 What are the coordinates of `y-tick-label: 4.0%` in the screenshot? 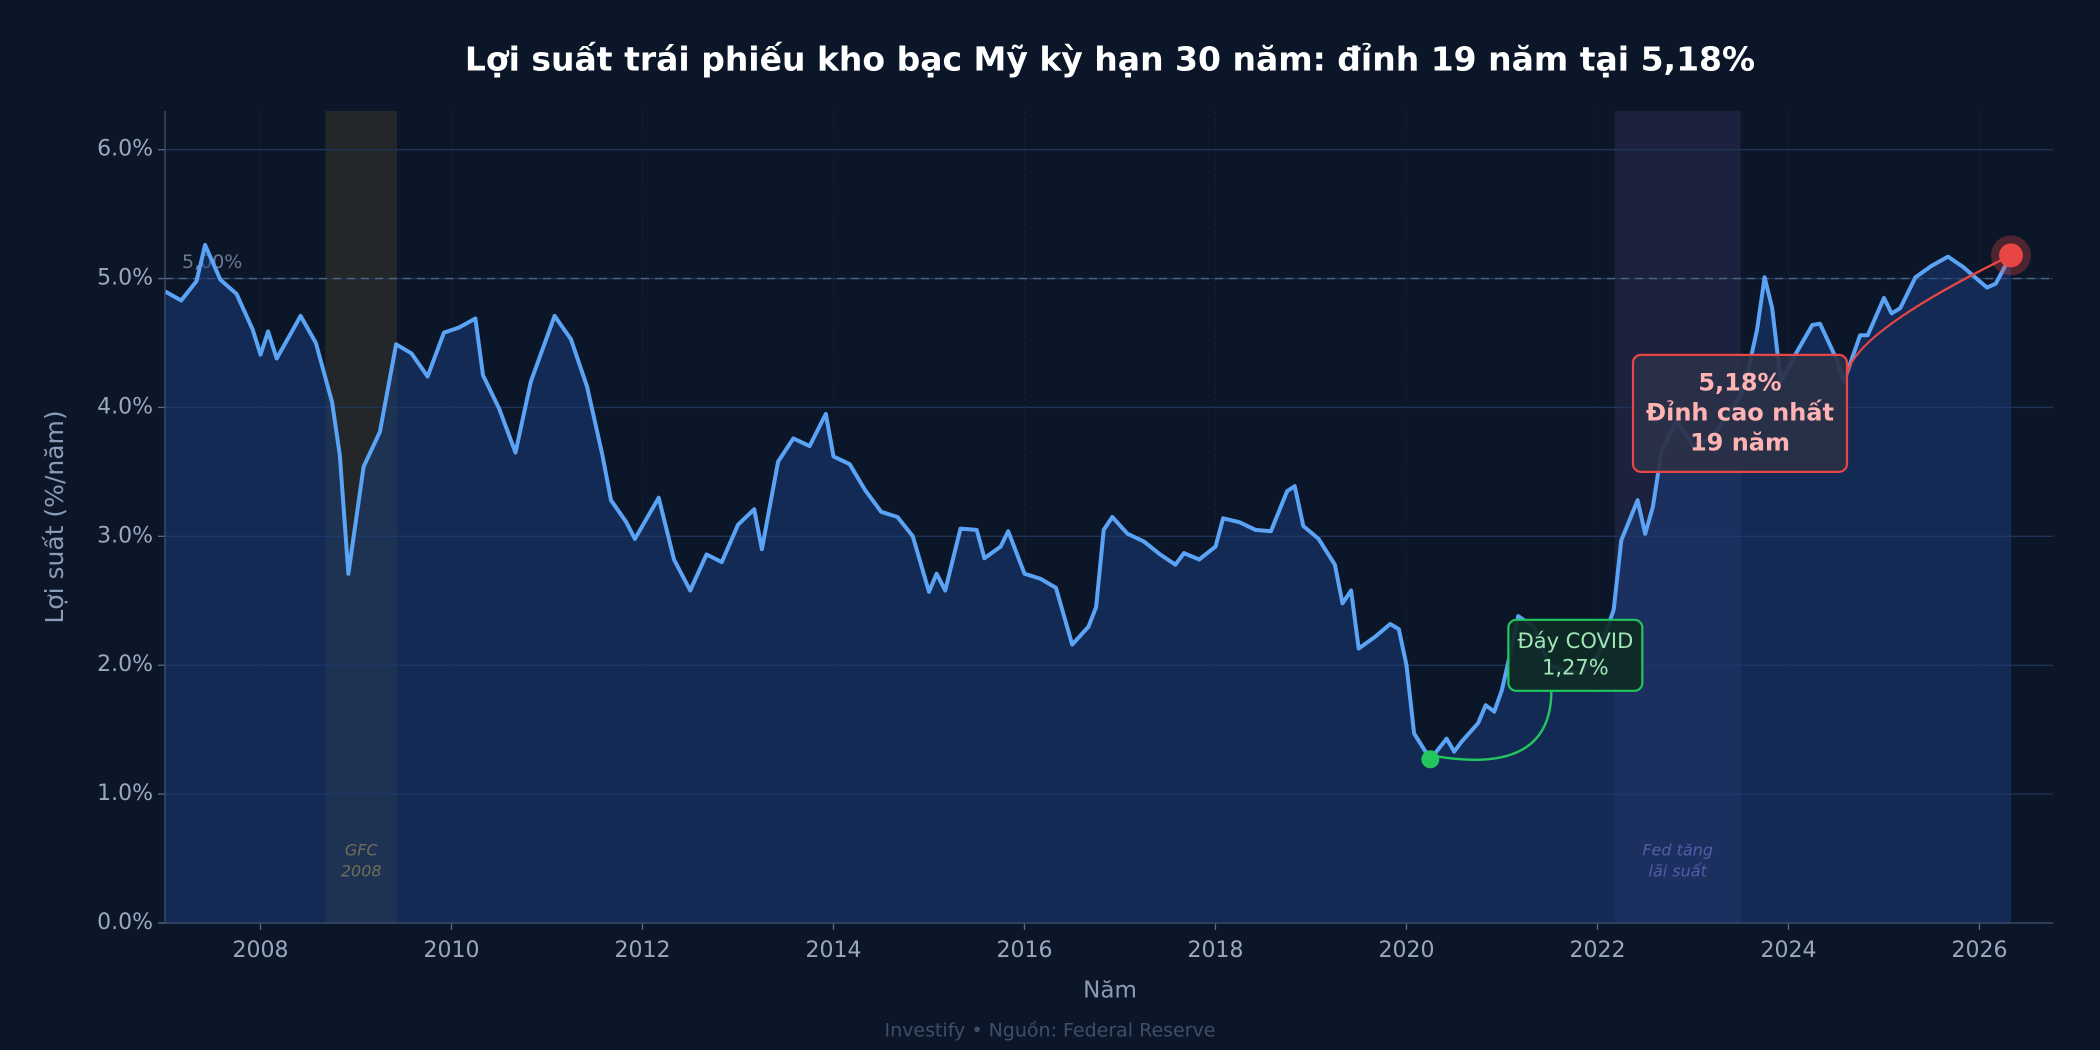 It's located at (125, 406).